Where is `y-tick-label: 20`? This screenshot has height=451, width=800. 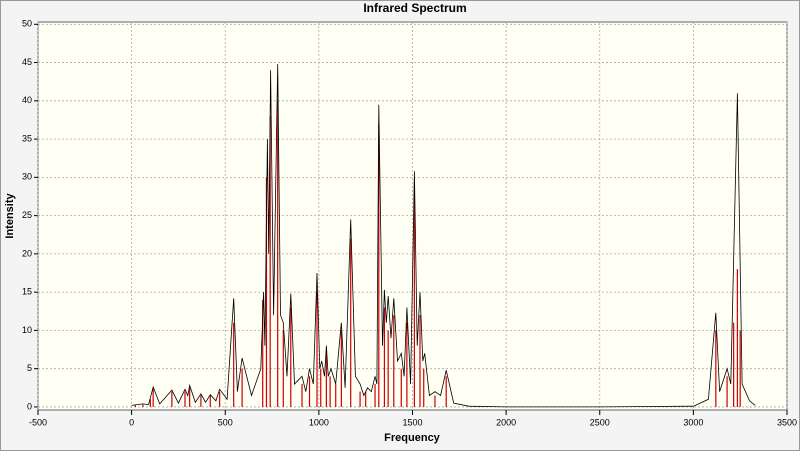 y-tick-label: 20 is located at coordinates (27, 253).